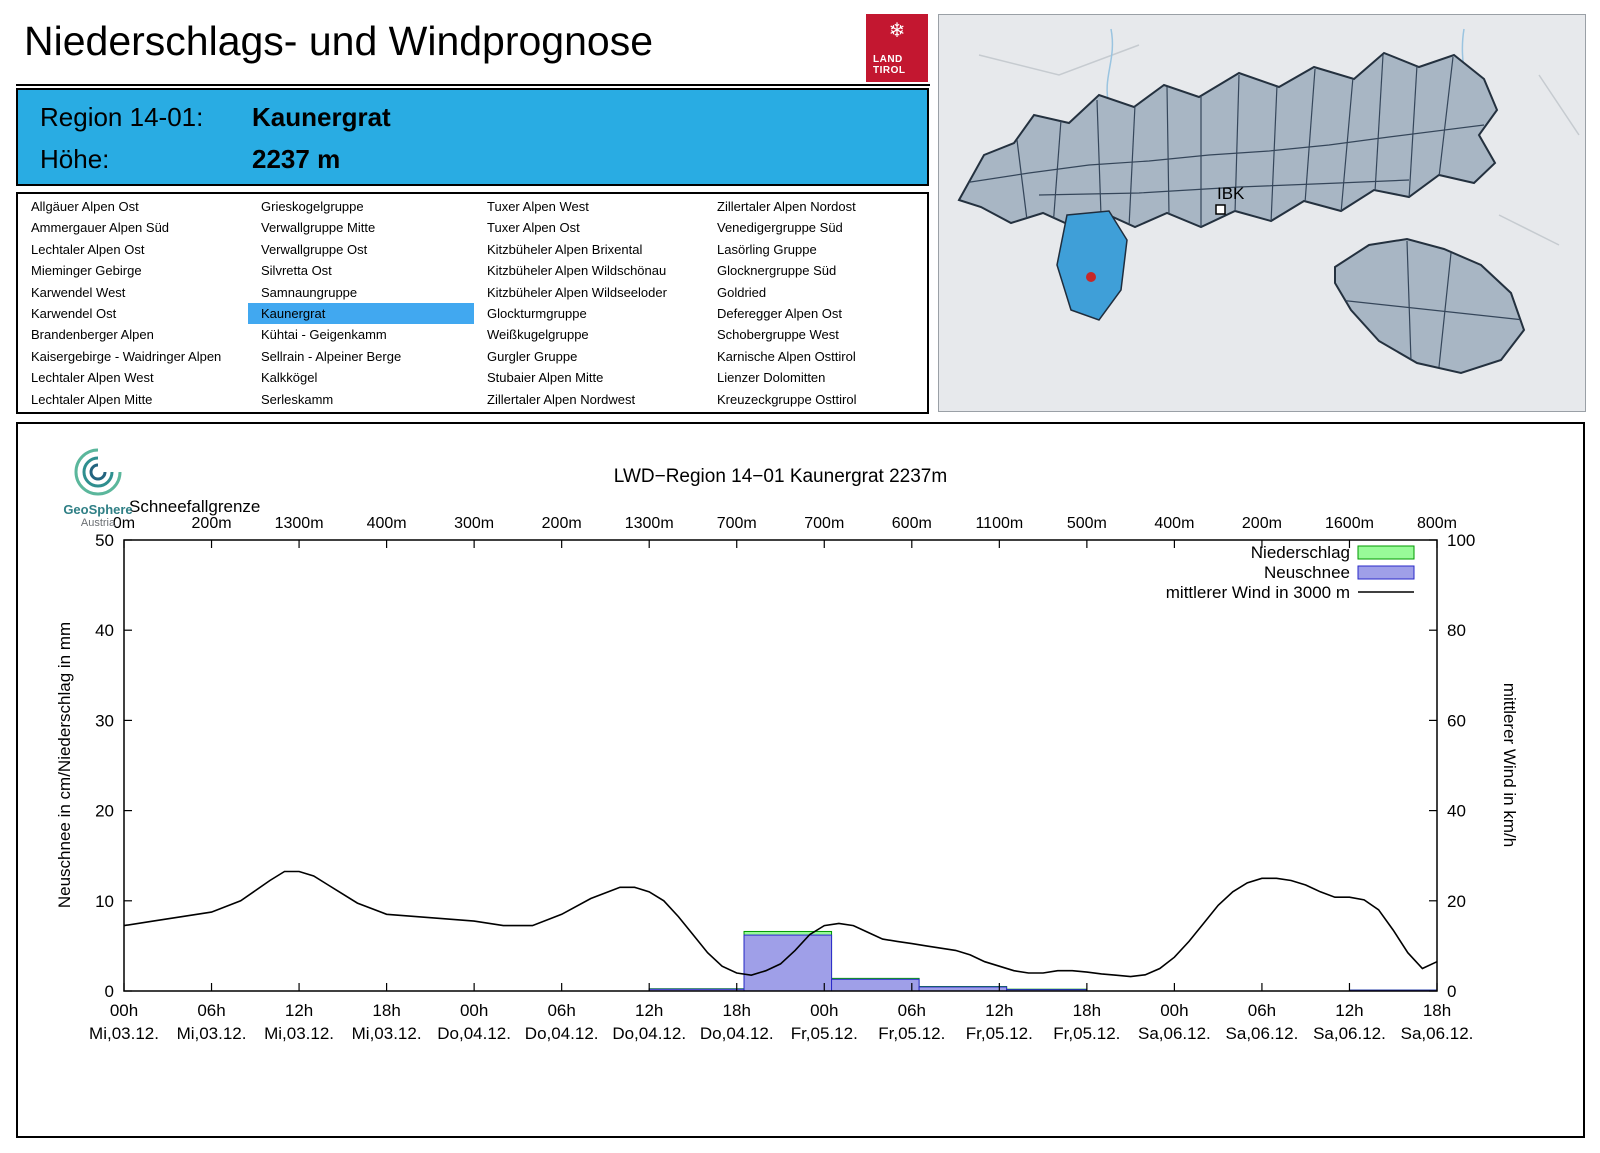  Describe the element at coordinates (780, 476) in the screenshot. I see `chart-title: LWD−Region 14−01 Kaunergrat 2237m` at that location.